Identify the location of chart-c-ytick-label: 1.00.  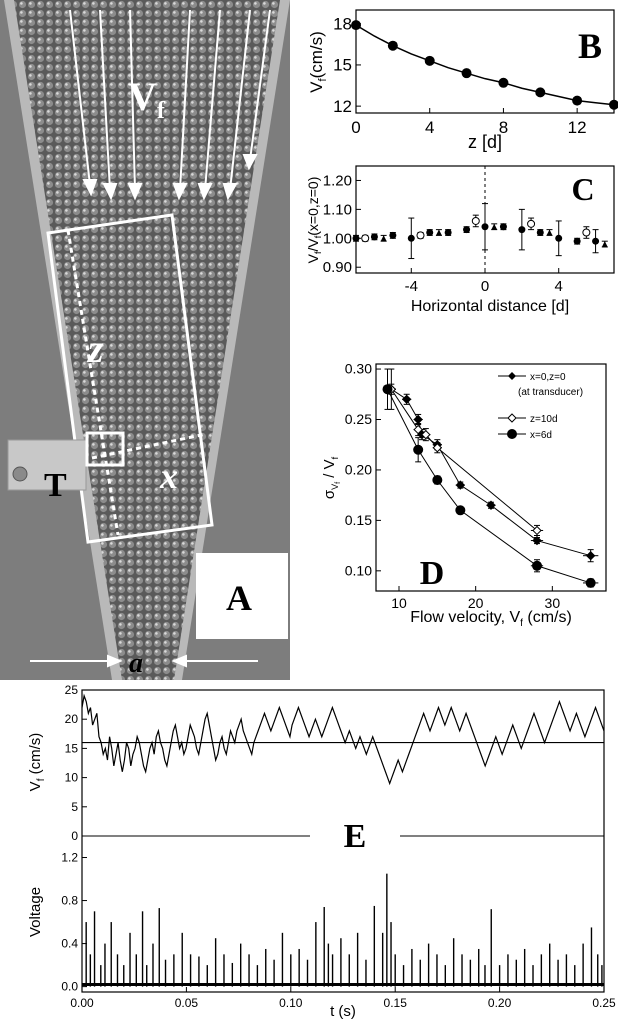
(337, 238).